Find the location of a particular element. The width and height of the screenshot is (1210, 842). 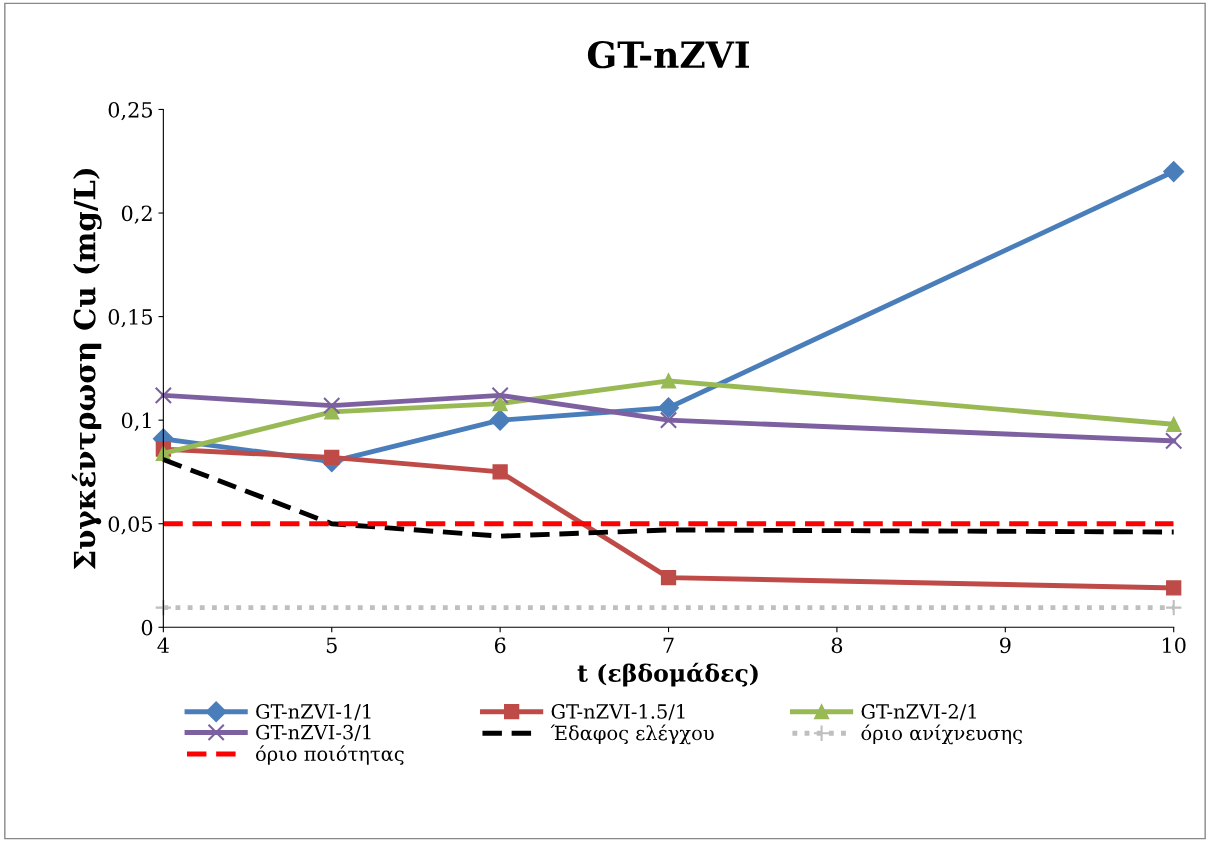

y-tick-label: 0 is located at coordinates (147, 627).